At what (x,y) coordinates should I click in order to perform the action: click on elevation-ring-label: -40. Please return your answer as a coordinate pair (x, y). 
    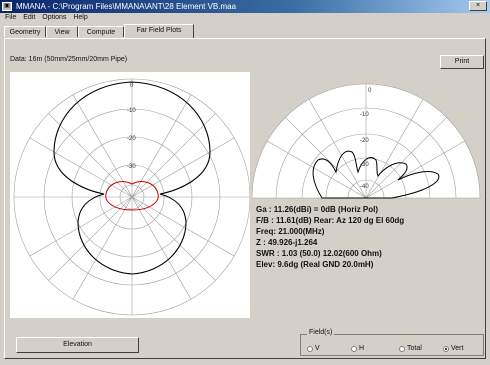
    Looking at the image, I should click on (364, 187).